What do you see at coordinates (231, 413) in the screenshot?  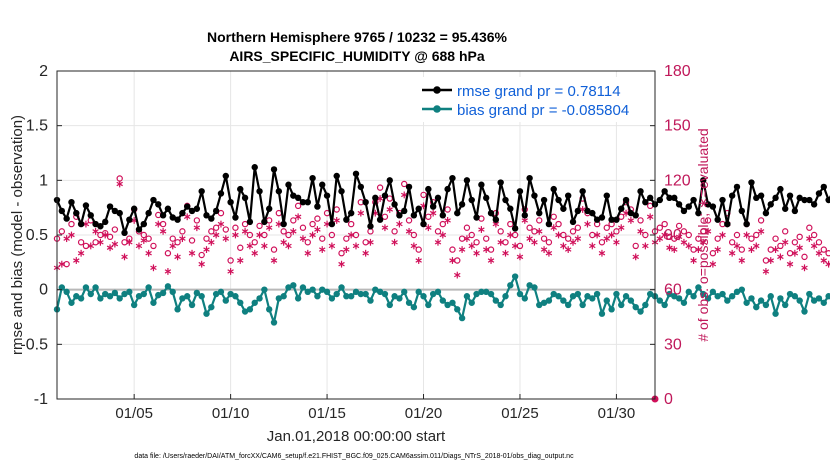 I see `x-tick-label-1: 01/10` at bounding box center [231, 413].